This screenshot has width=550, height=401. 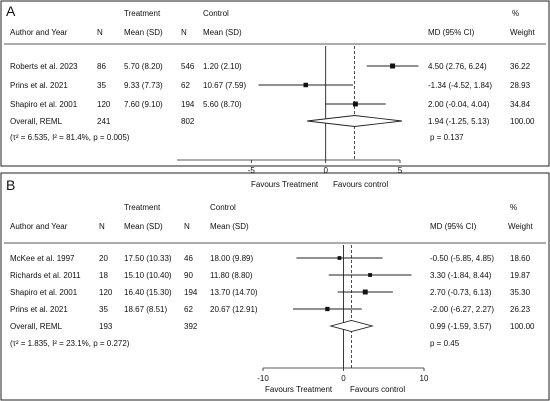 I want to click on n-control: 546, so click(x=188, y=66).